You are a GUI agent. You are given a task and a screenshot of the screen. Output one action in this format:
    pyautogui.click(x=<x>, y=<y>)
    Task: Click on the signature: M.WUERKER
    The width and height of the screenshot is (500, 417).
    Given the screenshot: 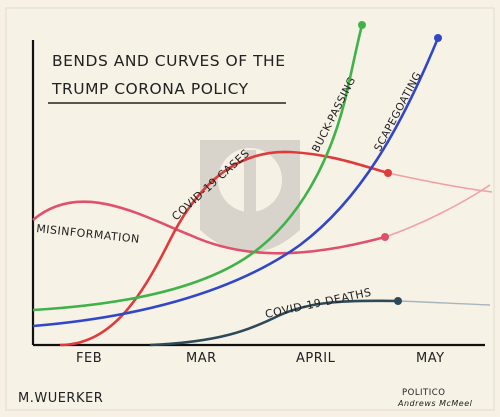 What is the action you would take?
    pyautogui.click(x=60, y=398)
    